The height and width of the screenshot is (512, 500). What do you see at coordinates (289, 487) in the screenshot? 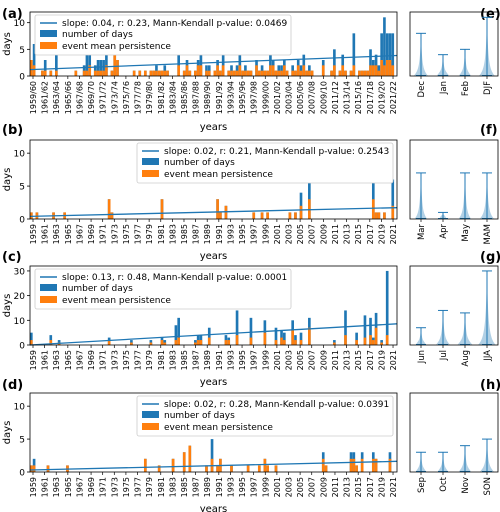
I see `x-tick-label: 2003` at bounding box center [289, 487].